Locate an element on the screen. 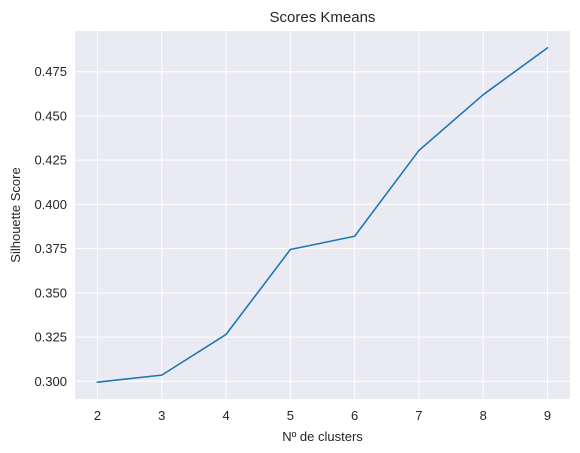 This screenshot has height=453, width=580. y-tick-labels: 0.300 0.325 0.350 0.375 0.400 0.425 0.450 0.475 is located at coordinates (50, 226).